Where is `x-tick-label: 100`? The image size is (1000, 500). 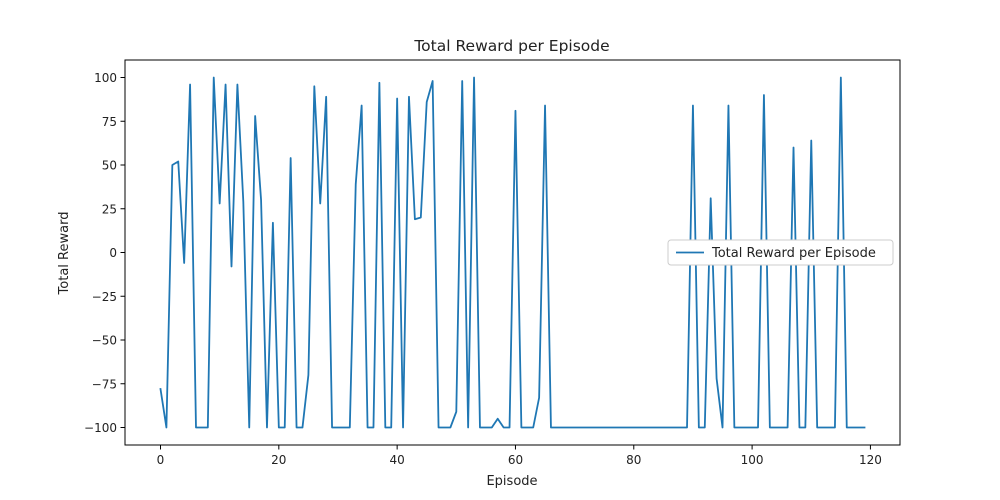 x-tick-label: 100 is located at coordinates (752, 460).